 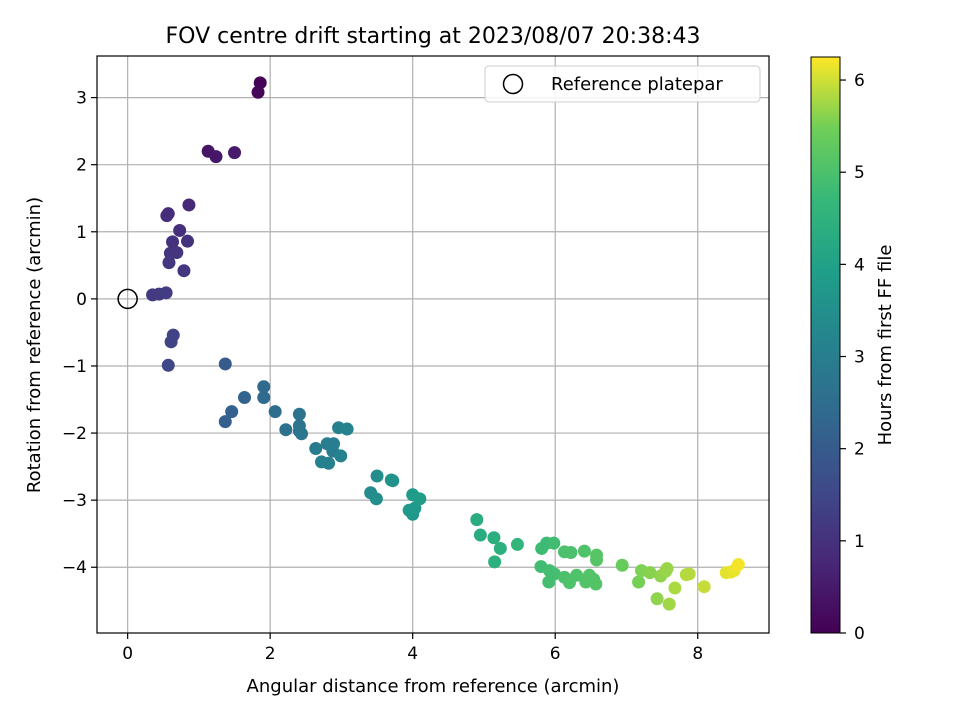 What do you see at coordinates (852, 357) in the screenshot?
I see `colorbar-ticks: 0 1 2 3 4 5 6` at bounding box center [852, 357].